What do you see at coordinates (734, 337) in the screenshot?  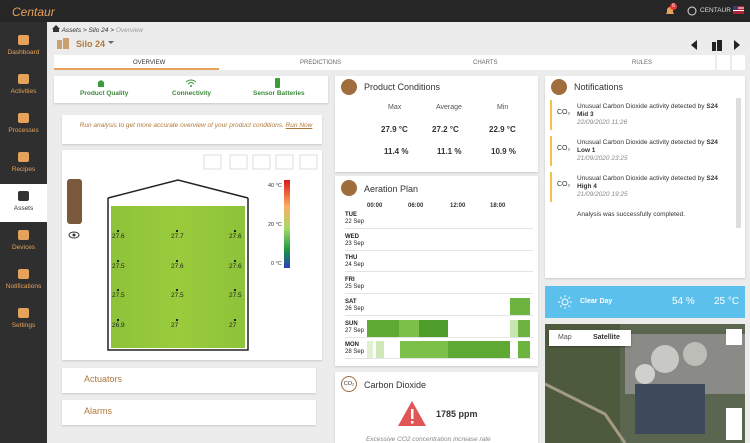 I see `fullscreen-button` at bounding box center [734, 337].